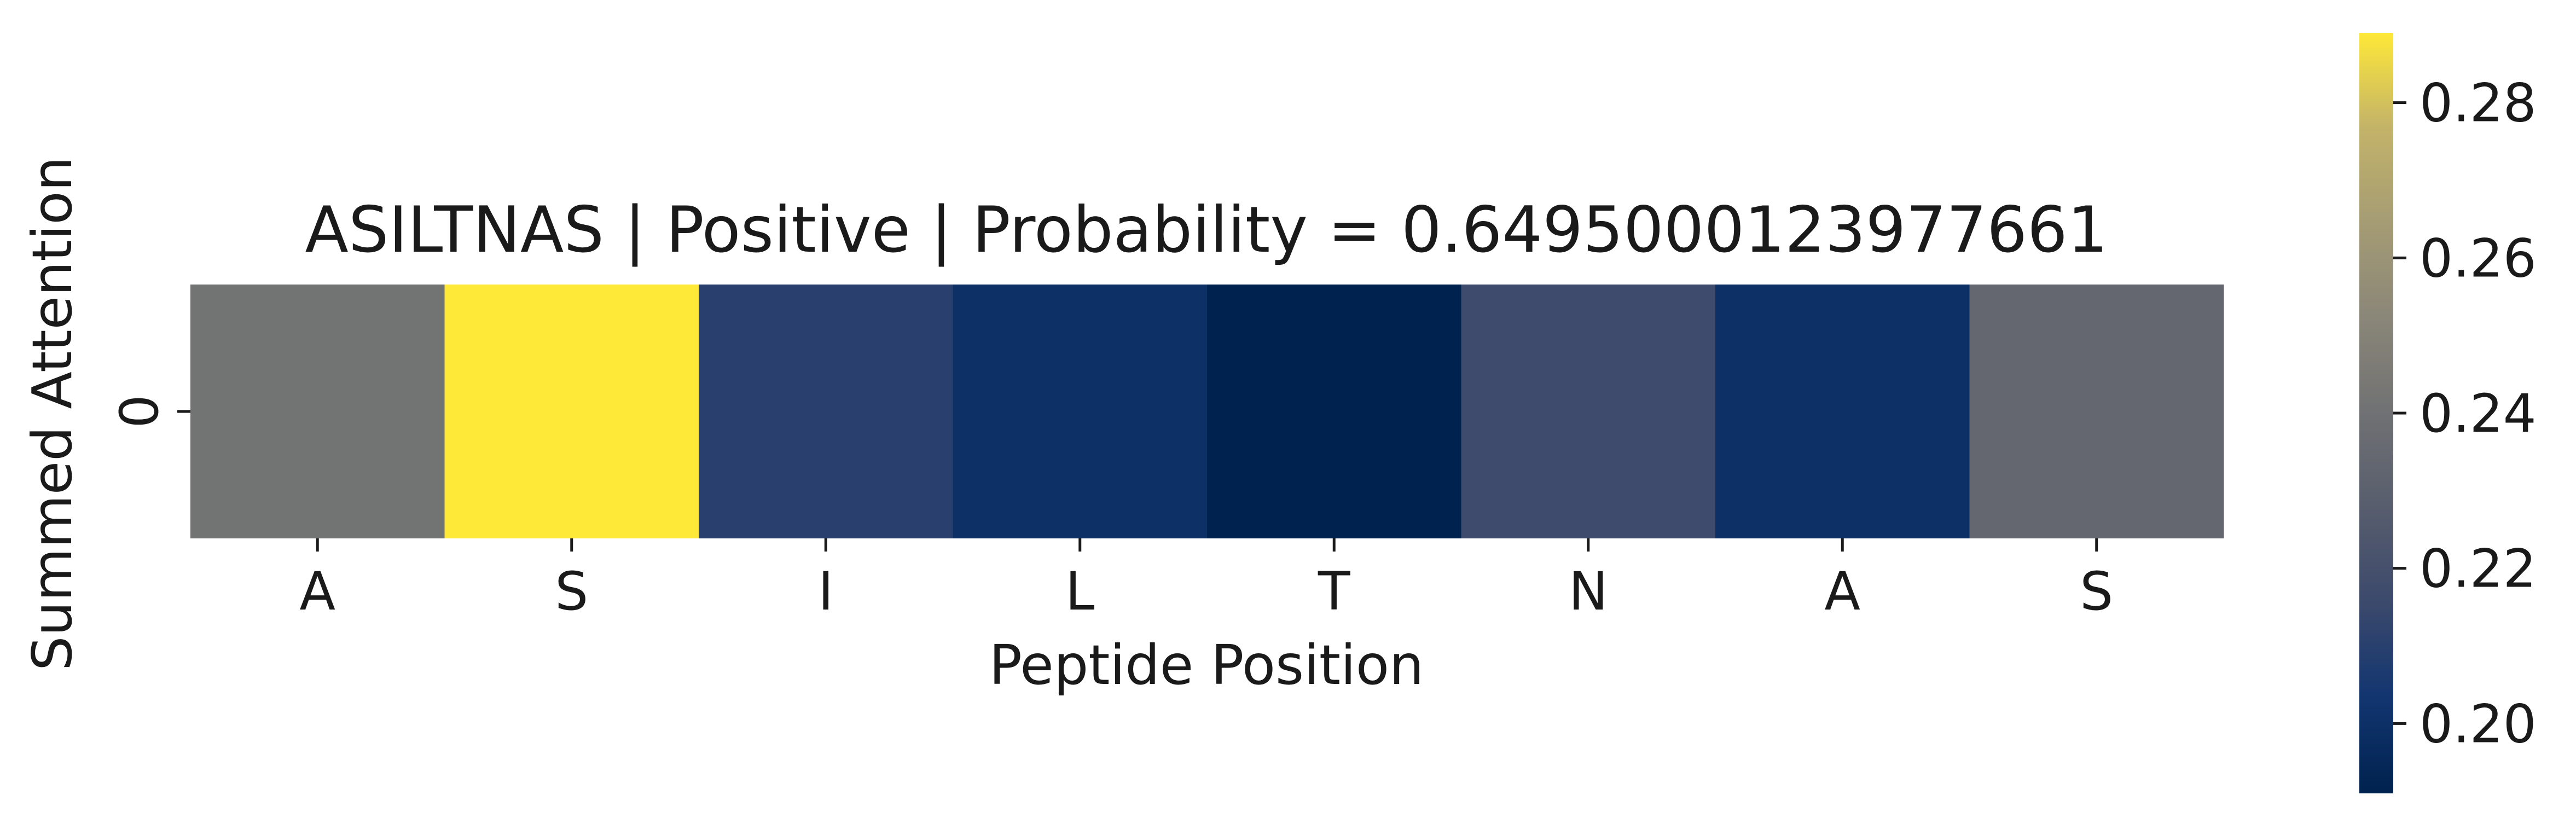  I want to click on x-tick-label: N, so click(1589, 591).